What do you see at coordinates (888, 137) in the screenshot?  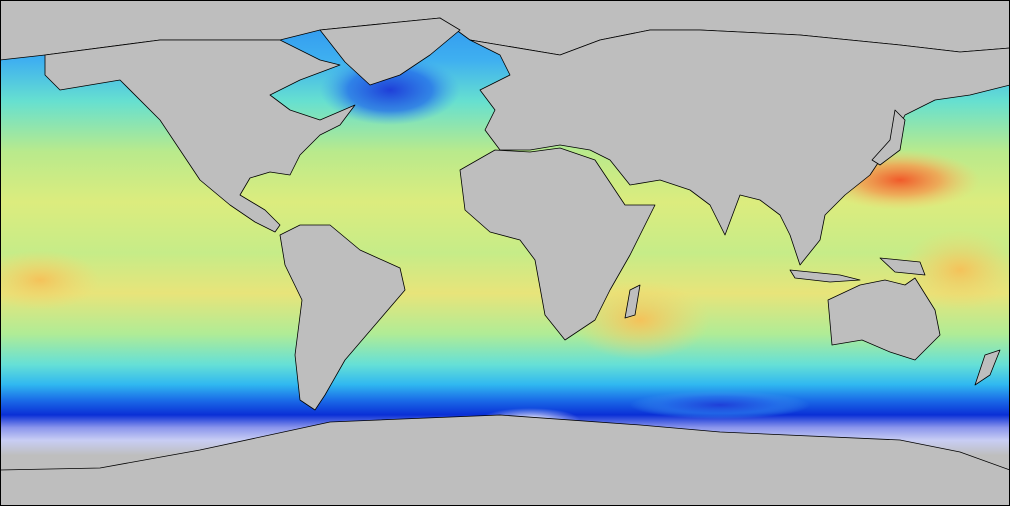 I see `japan` at bounding box center [888, 137].